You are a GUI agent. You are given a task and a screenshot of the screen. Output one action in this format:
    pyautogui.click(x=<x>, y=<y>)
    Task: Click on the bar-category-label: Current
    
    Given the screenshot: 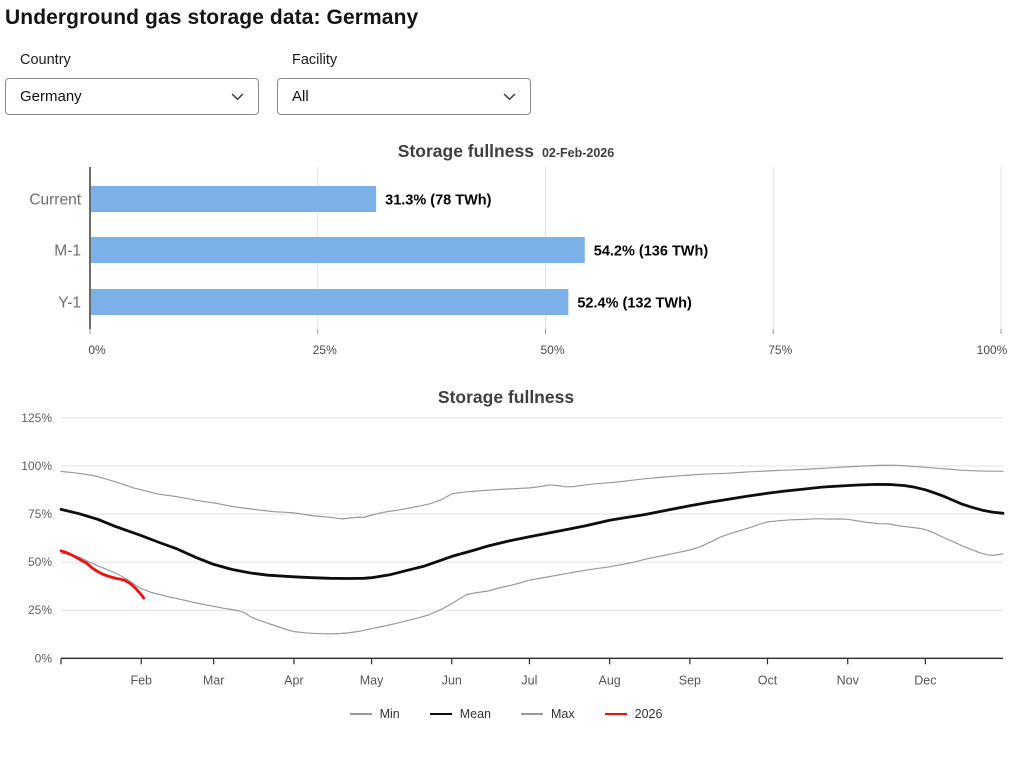 What is the action you would take?
    pyautogui.click(x=55, y=200)
    